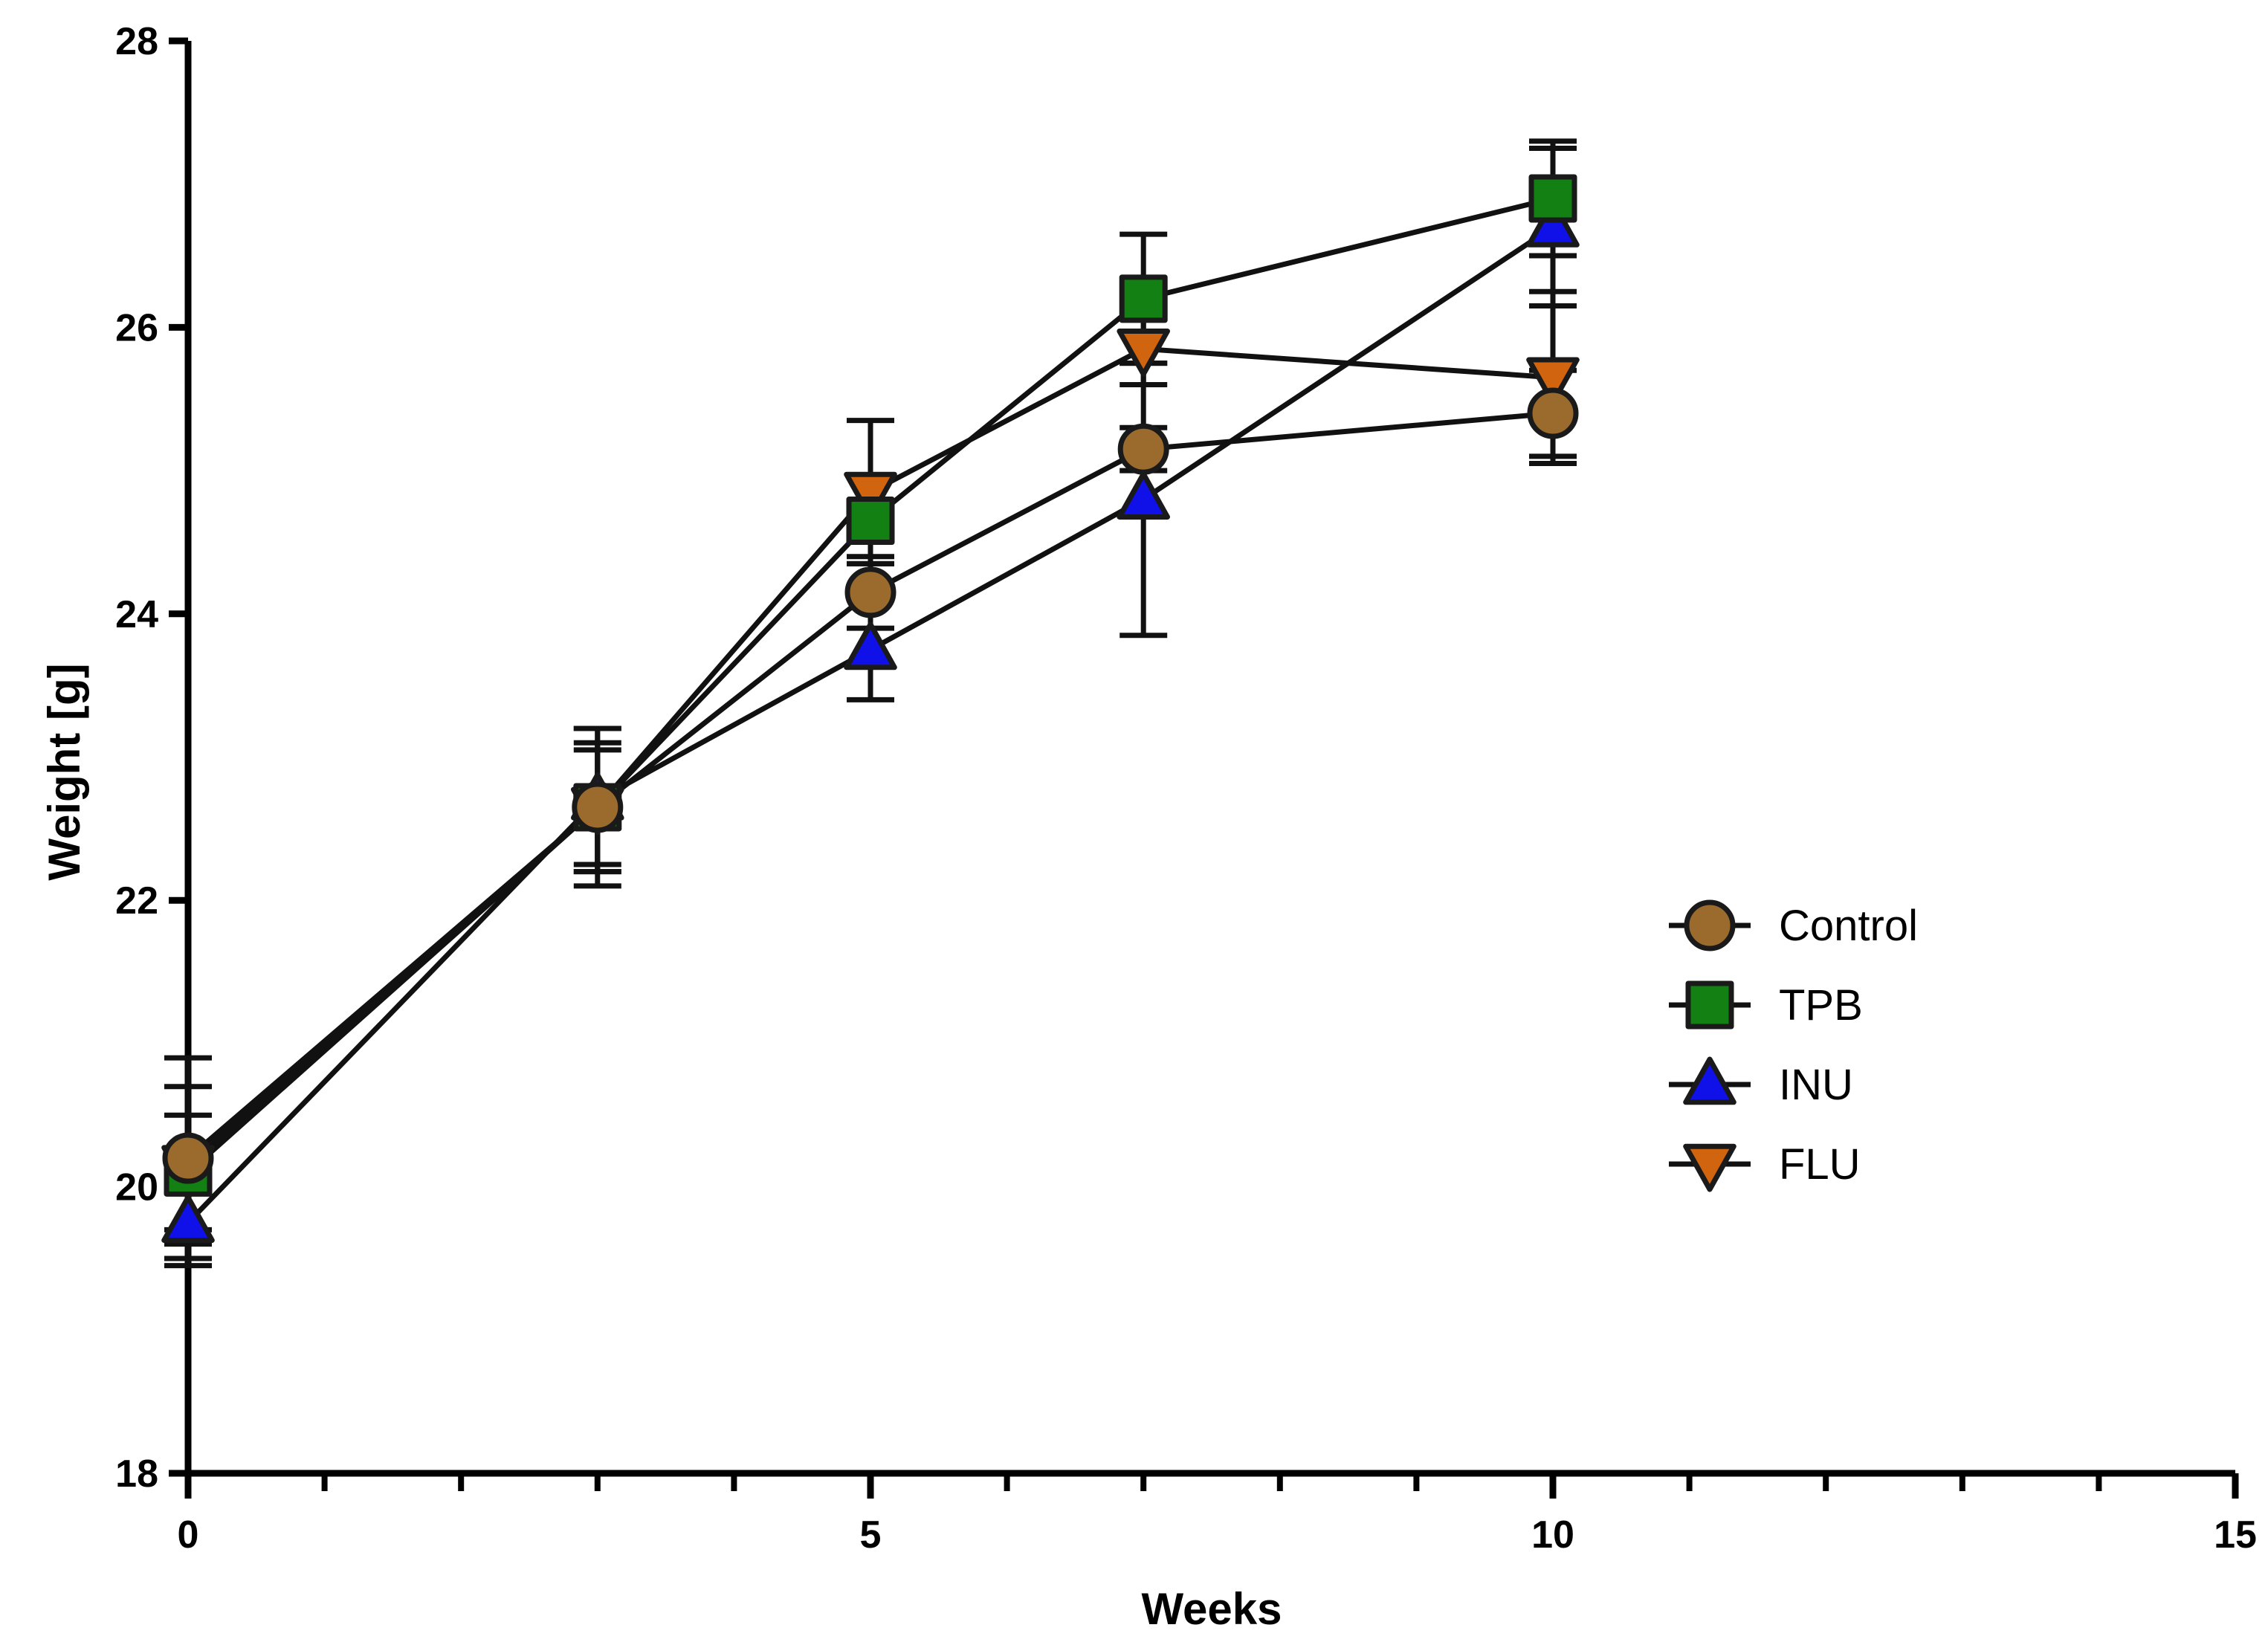 Image resolution: width=2268 pixels, height=1645 pixels. What do you see at coordinates (1218, 1515) in the screenshot?
I see `x-ticks: 0 5 10 15` at bounding box center [1218, 1515].